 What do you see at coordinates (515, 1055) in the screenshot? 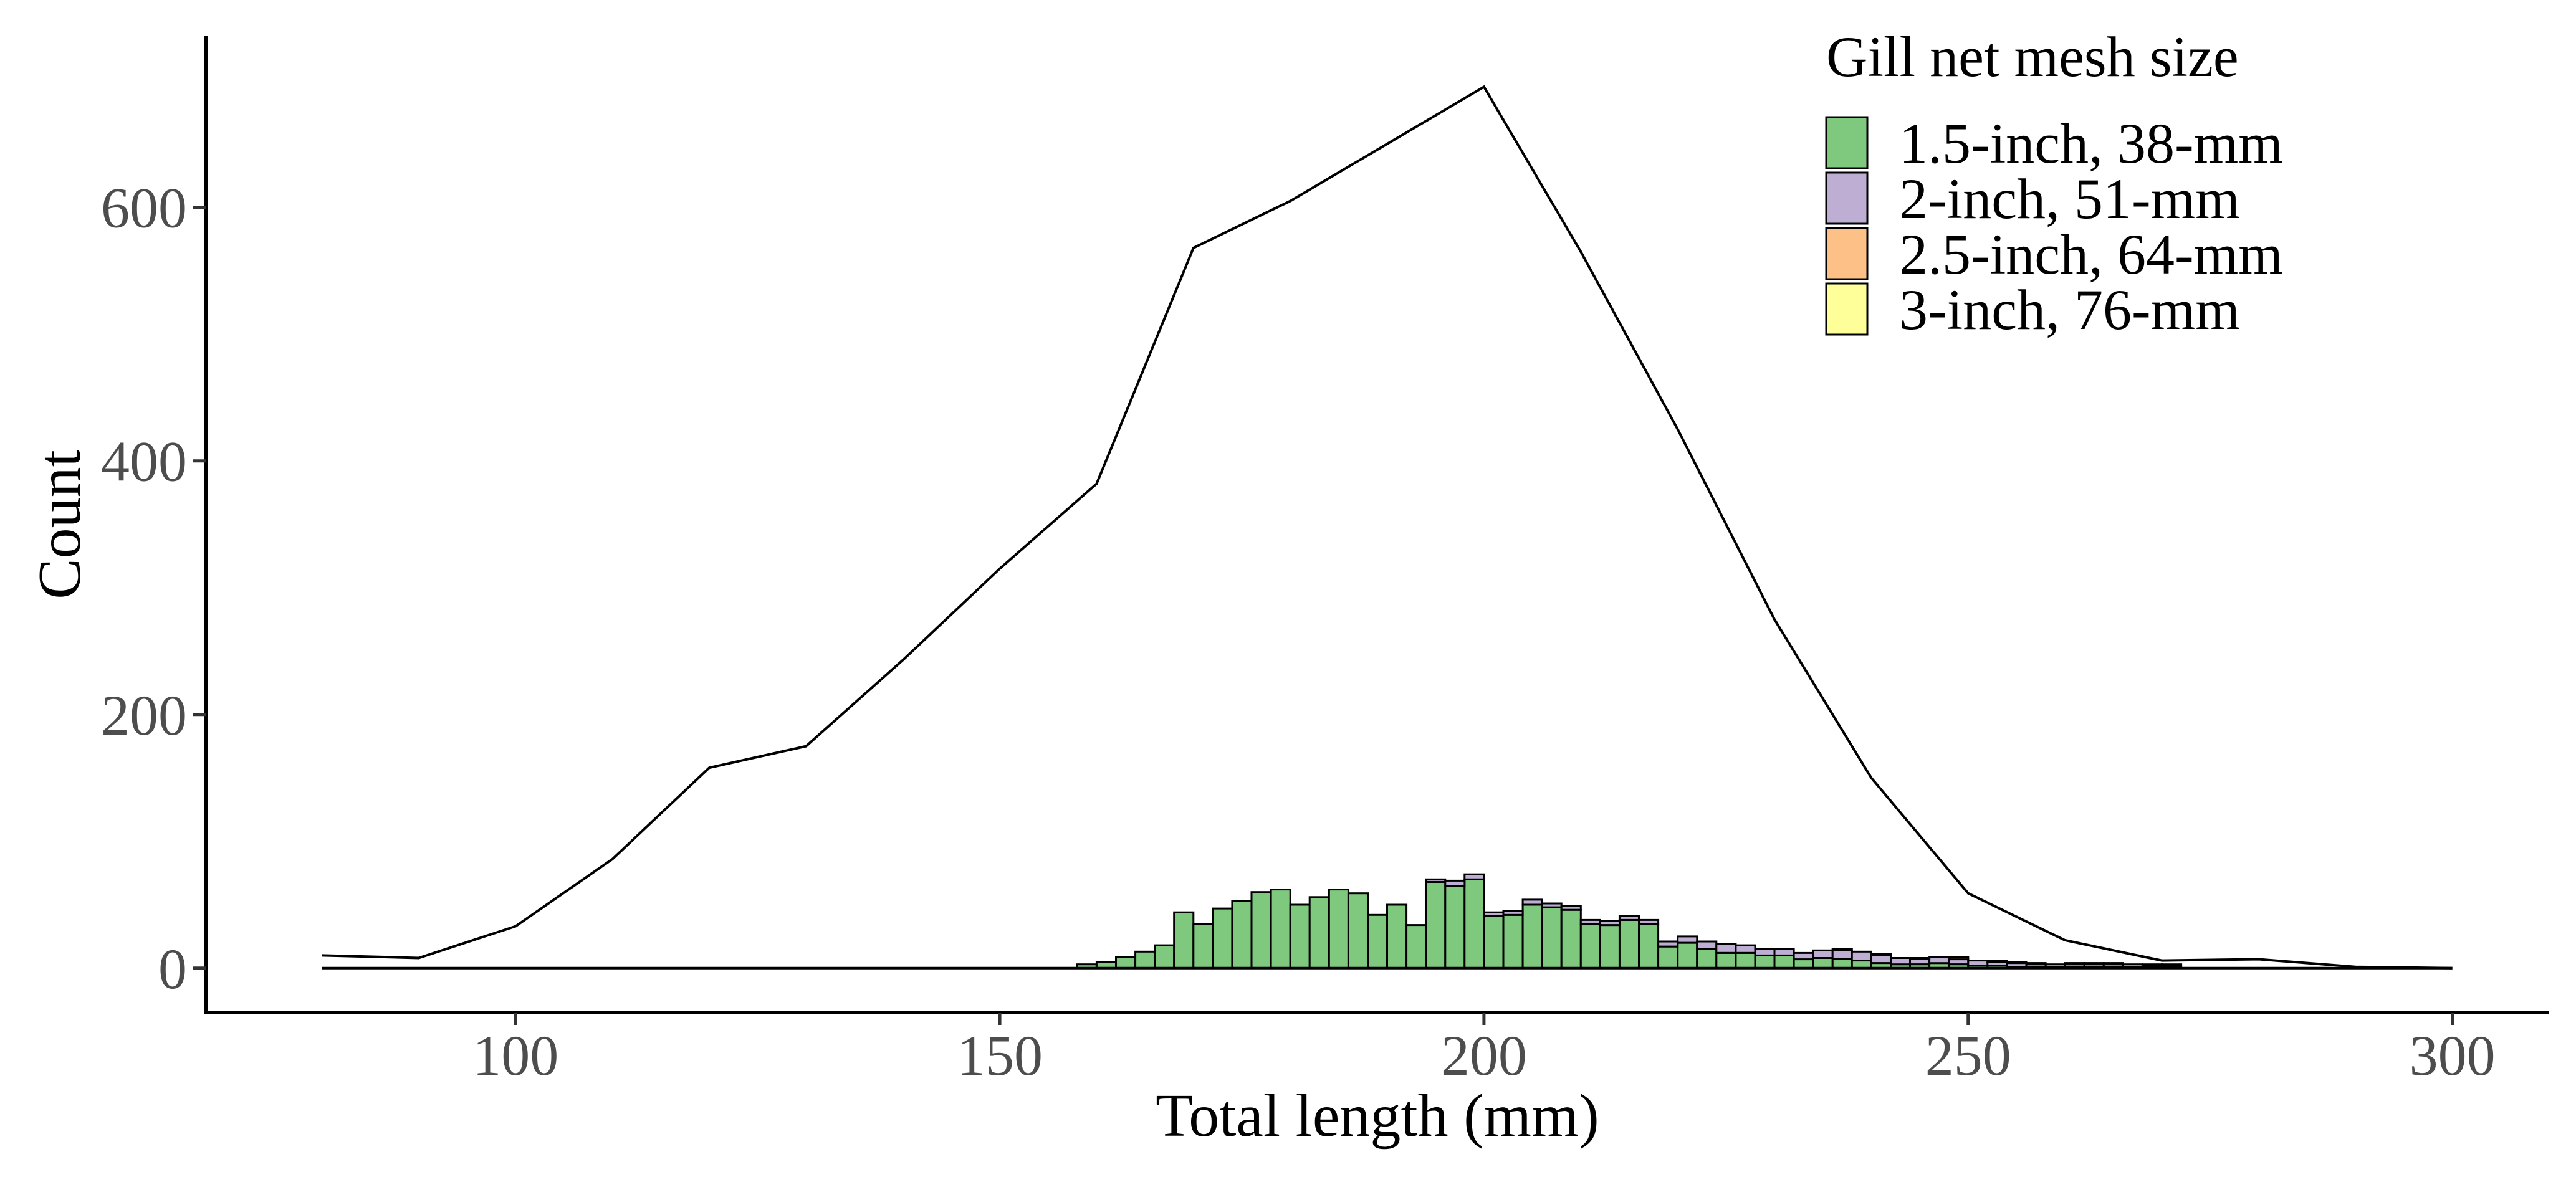
I see `x-tick-label-100: 100` at bounding box center [515, 1055].